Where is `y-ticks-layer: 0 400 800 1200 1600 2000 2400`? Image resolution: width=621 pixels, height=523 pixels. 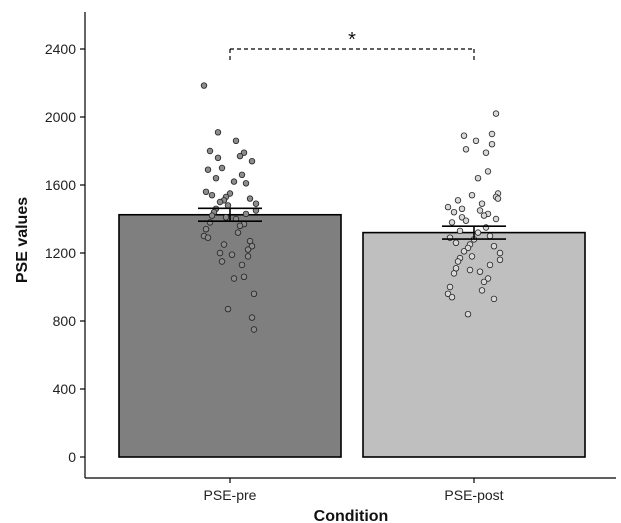 y-ticks-layer: 0 400 800 1200 1600 2000 2400 is located at coordinates (65, 253).